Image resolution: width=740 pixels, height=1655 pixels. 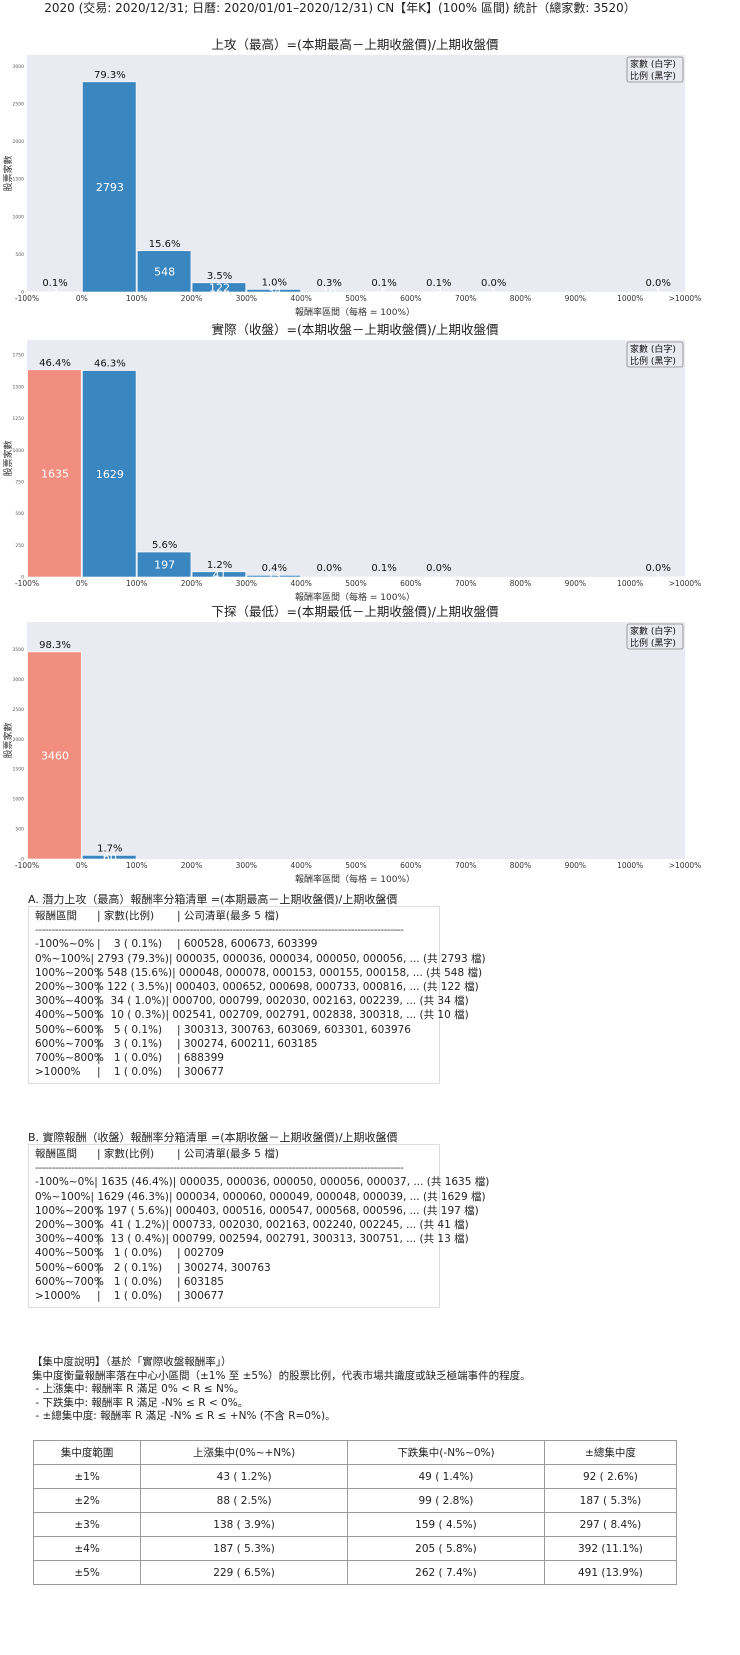 What do you see at coordinates (19, 680) in the screenshot?
I see `y-tick-label: 3000` at bounding box center [19, 680].